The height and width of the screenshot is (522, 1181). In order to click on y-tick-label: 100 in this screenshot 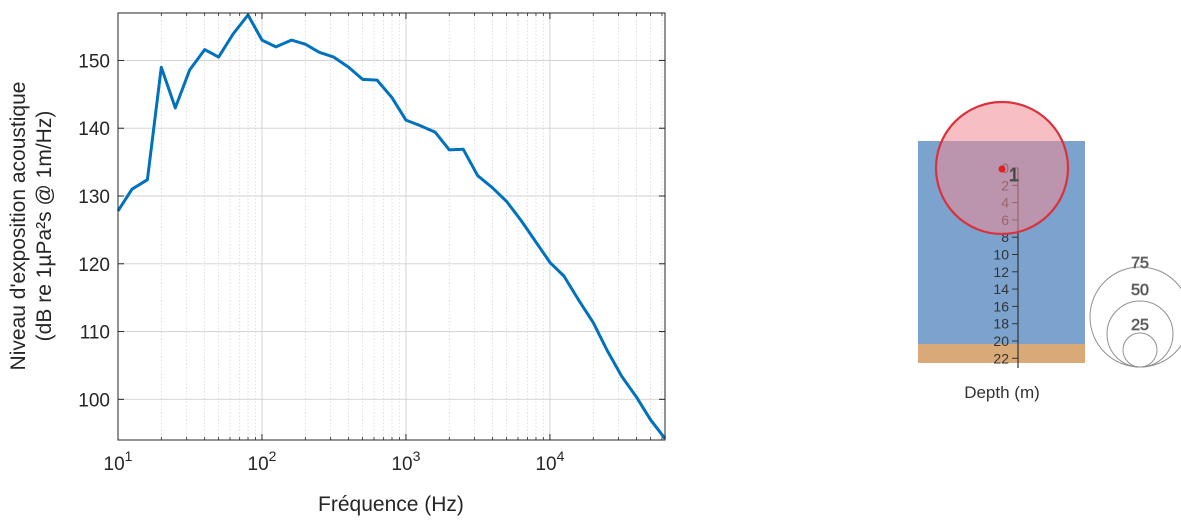, I will do `click(94, 400)`.